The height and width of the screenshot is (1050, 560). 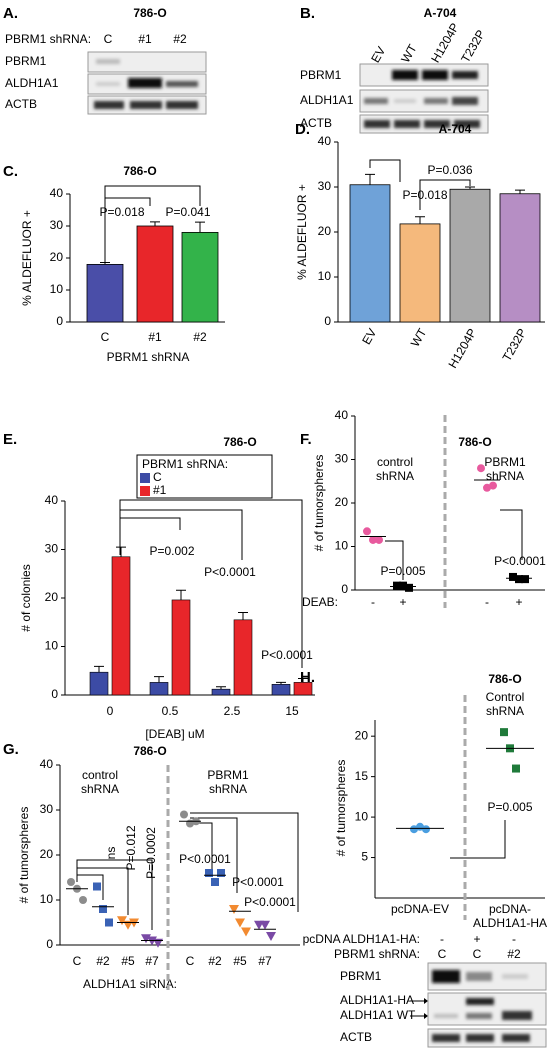 I want to click on y-tick-label: 15, so click(x=362, y=776).